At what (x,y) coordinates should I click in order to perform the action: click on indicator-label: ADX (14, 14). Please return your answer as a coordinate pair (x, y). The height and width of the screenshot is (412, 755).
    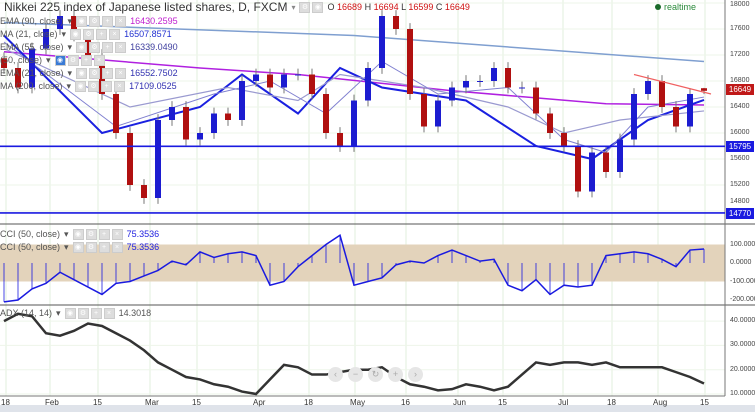
    Looking at the image, I should click on (26, 313).